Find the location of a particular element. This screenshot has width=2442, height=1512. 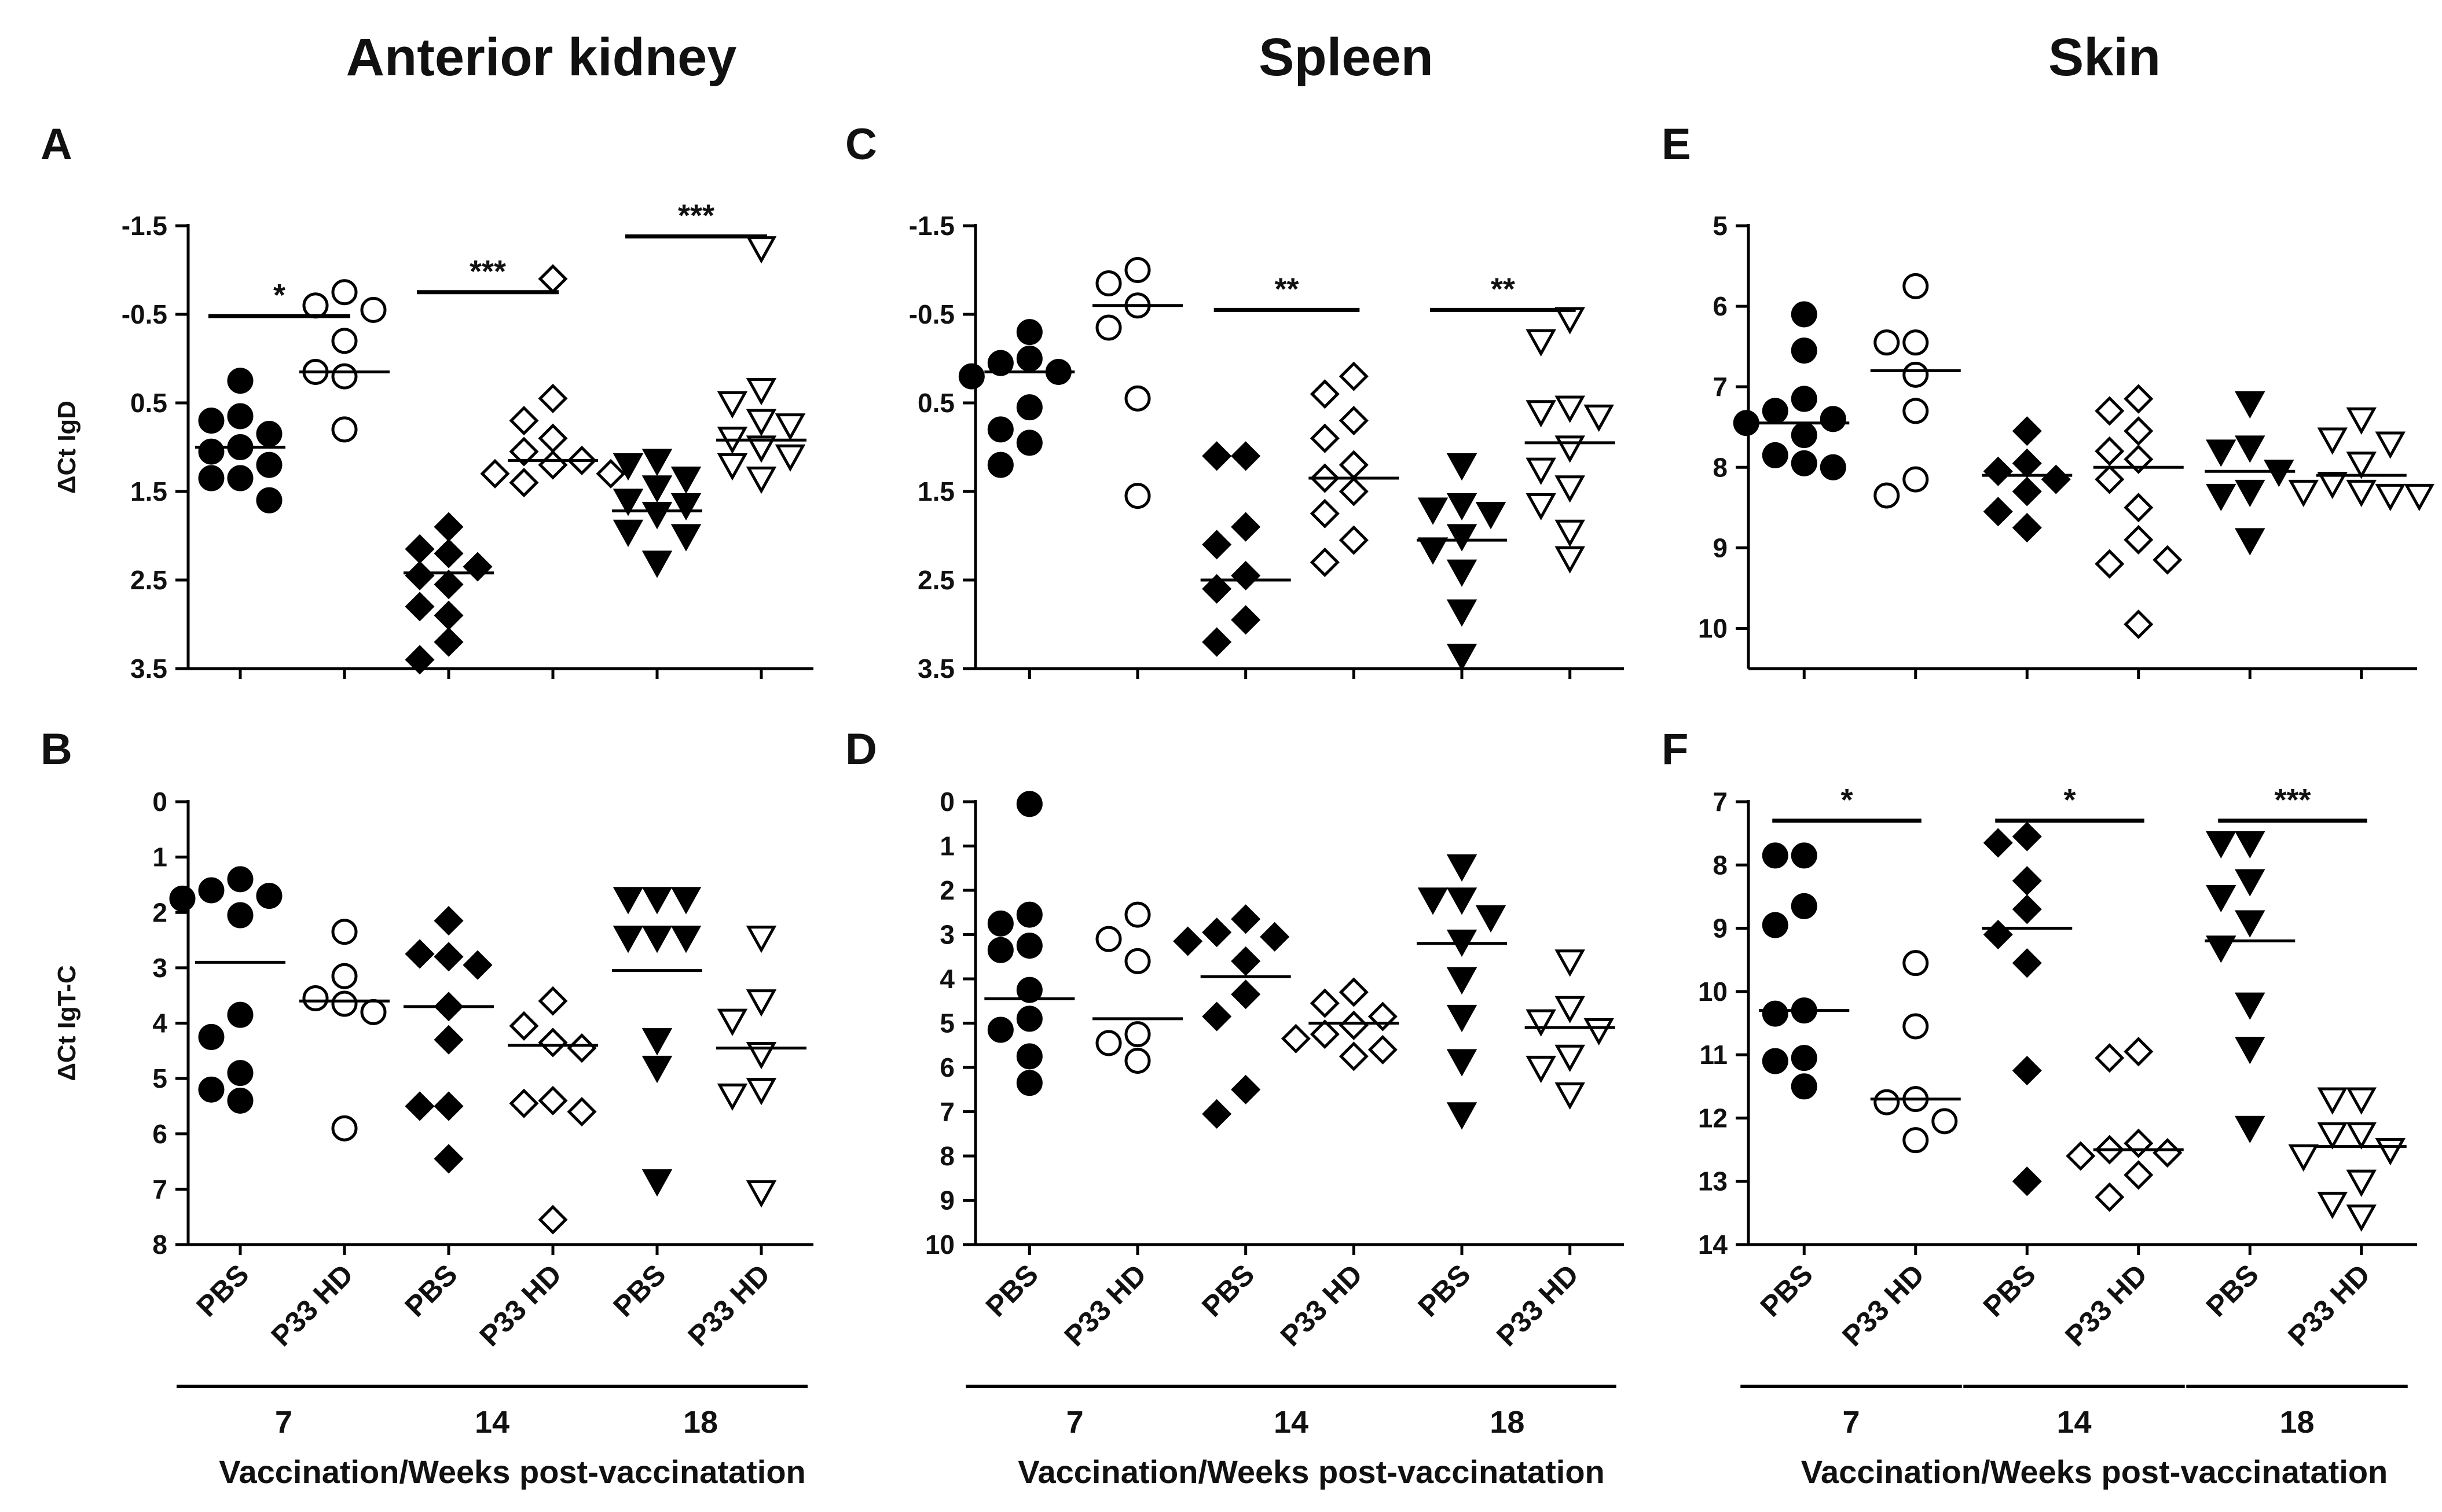

y-tick-label: 4 is located at coordinates (159, 1023).